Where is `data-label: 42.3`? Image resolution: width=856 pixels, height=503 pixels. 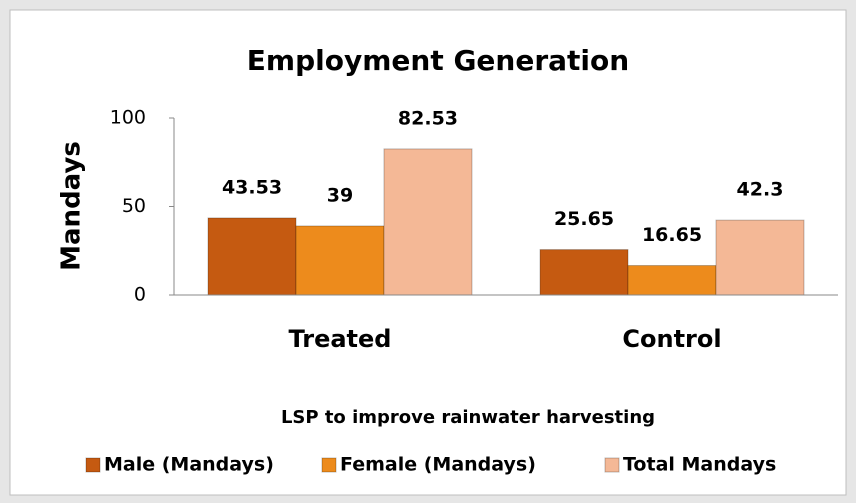 data-label: 42.3 is located at coordinates (760, 190).